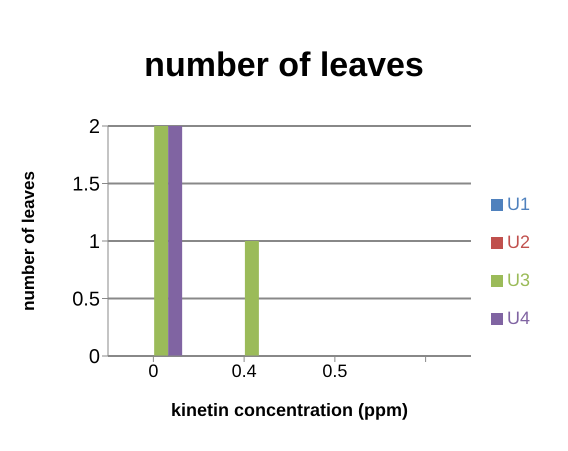  I want to click on legend-label: U1, so click(518, 204).